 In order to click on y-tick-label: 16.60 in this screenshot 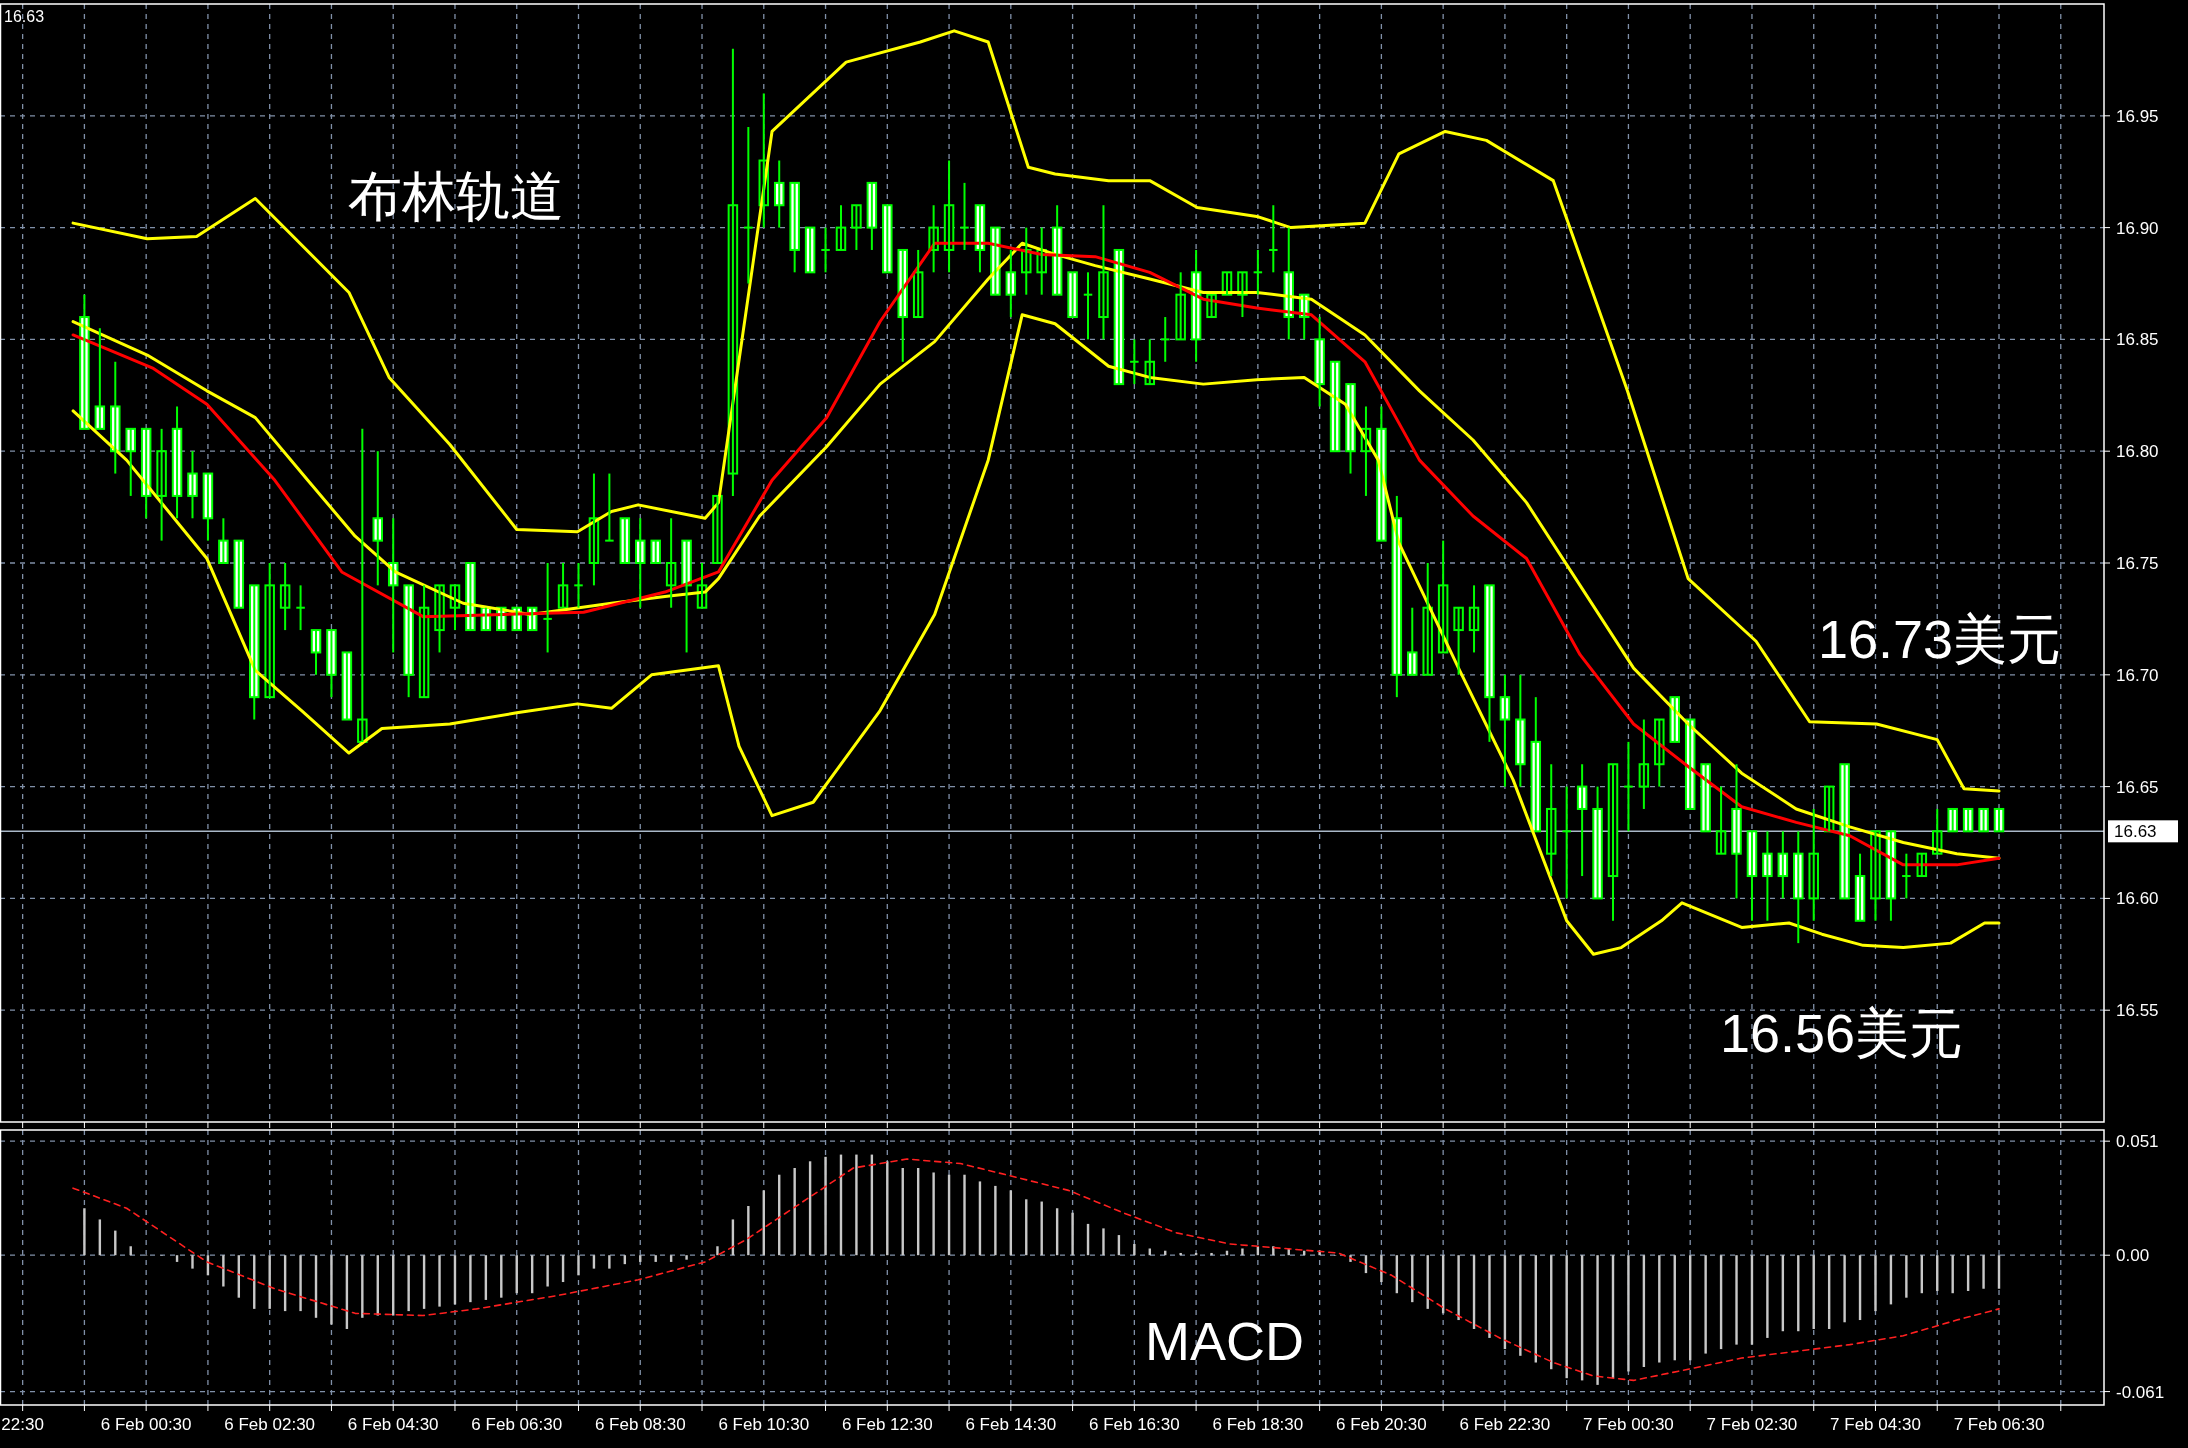, I will do `click(2137, 899)`.